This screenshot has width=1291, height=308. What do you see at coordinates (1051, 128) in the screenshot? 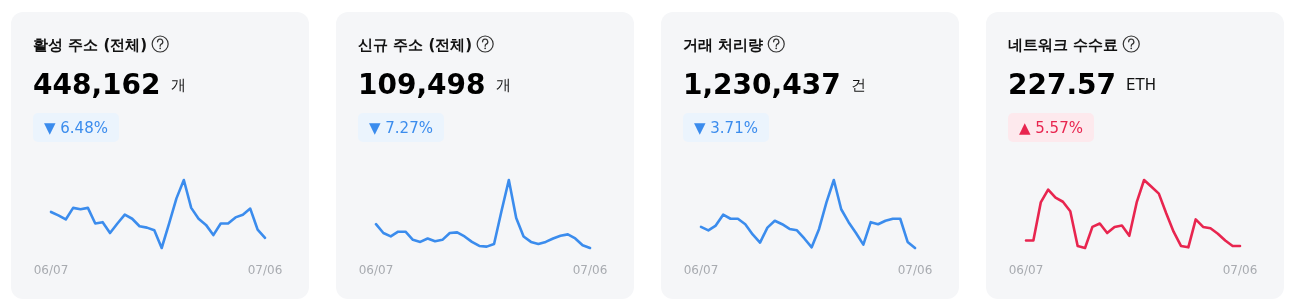
I see `change: ▲ 5.57%` at bounding box center [1051, 128].